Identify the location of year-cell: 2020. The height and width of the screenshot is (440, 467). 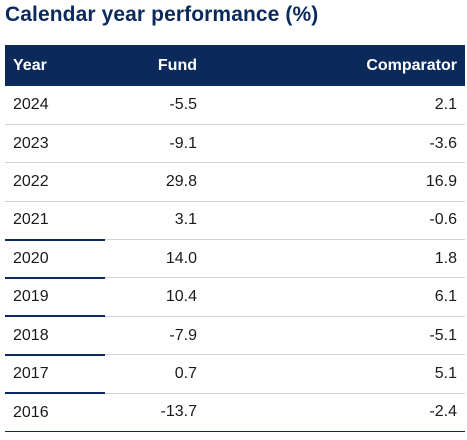
(55, 259).